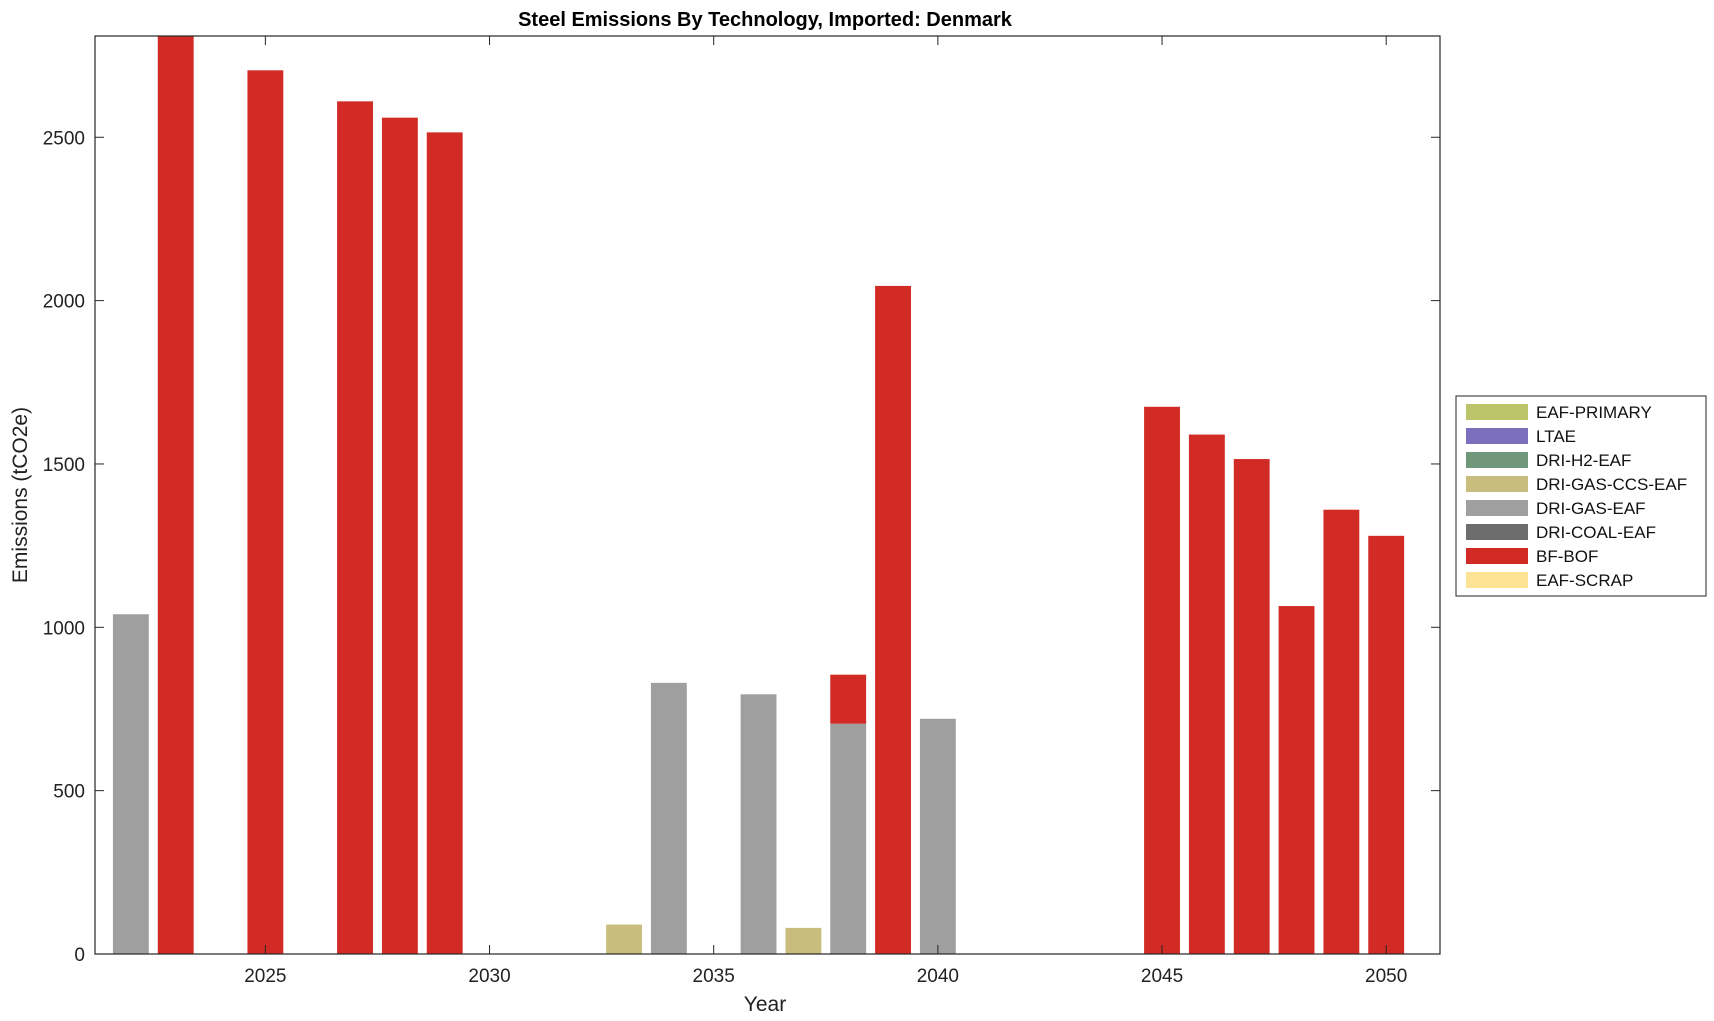 The image size is (1714, 1021). Describe the element at coordinates (765, 1004) in the screenshot. I see `x-axis-title: Year` at that location.